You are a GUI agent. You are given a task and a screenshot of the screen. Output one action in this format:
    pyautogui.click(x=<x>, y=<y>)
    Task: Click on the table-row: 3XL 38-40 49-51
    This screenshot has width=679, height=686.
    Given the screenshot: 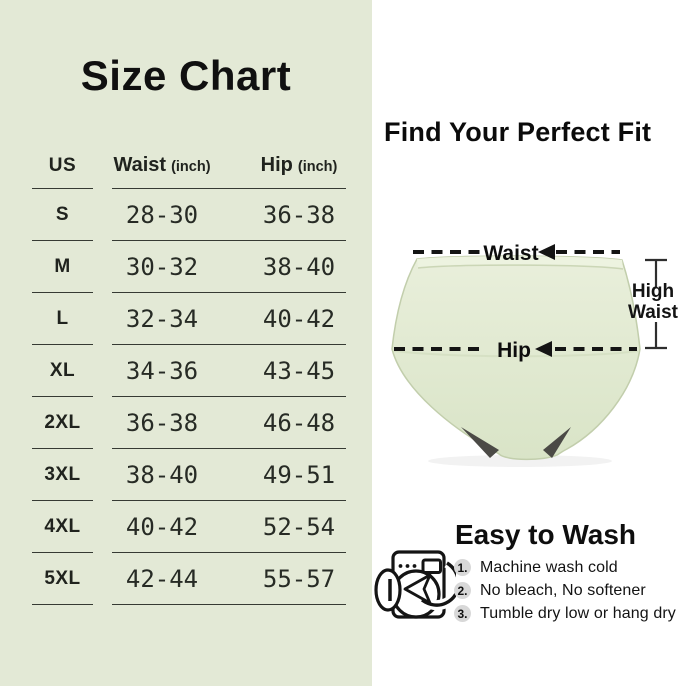 What is the action you would take?
    pyautogui.click(x=189, y=475)
    